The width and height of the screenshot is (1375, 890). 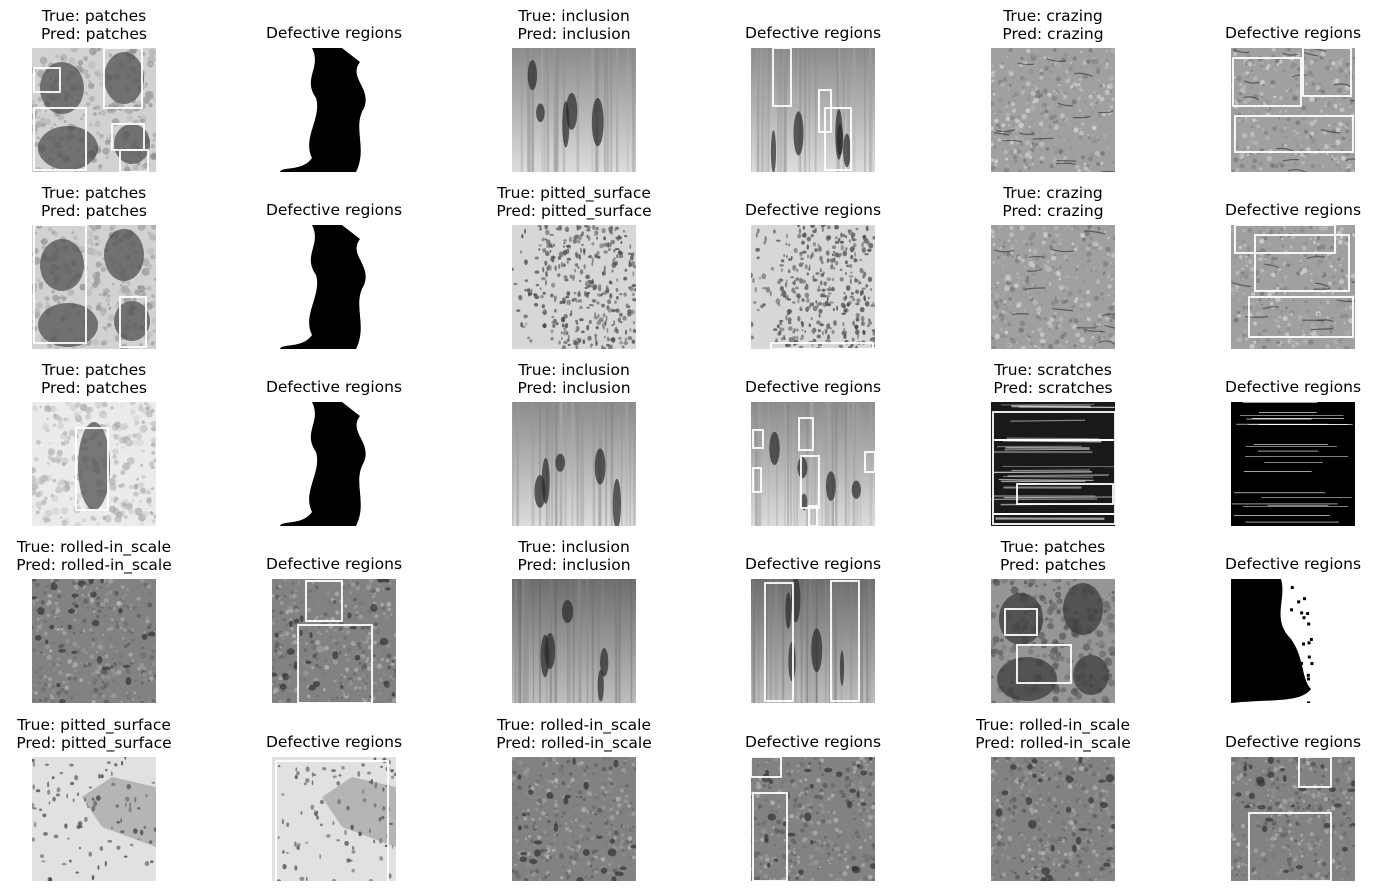 I want to click on panel-title: True: scratches Pred: scratches, so click(x=1053, y=379).